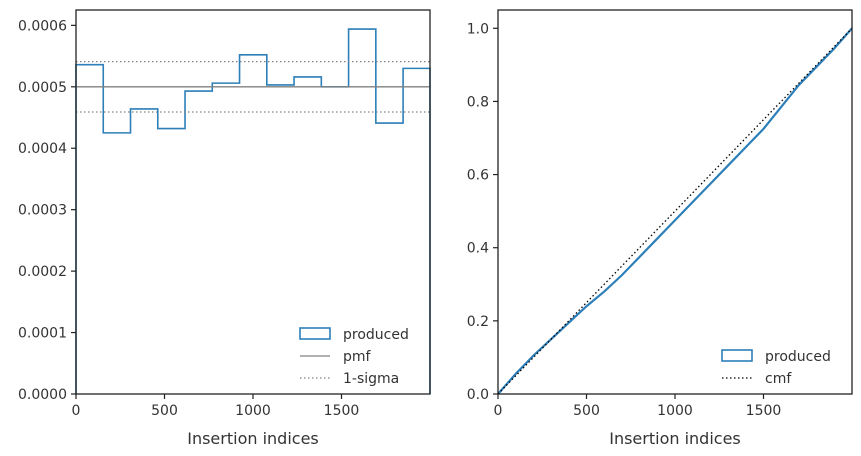 The image size is (861, 456). What do you see at coordinates (42, 334) in the screenshot?
I see `y-tick-label: 0.0001` at bounding box center [42, 334].